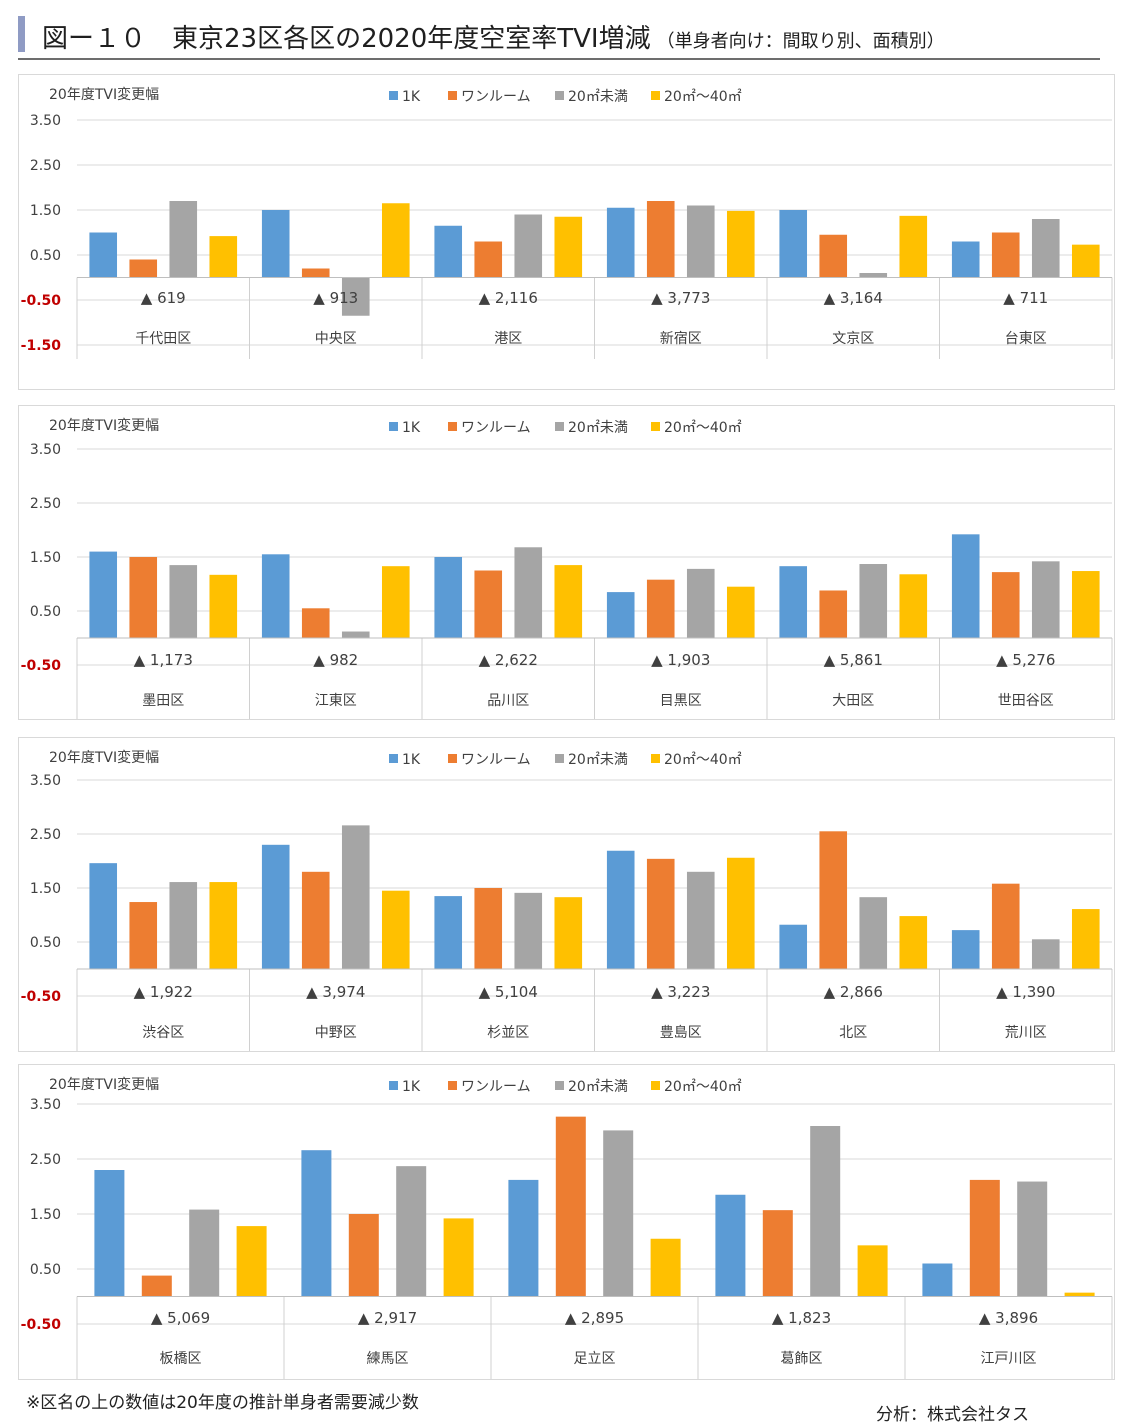 The width and height of the screenshot is (1134, 1425). I want to click on demand-decrease-label: ▲ 3,896, so click(1008, 1318).